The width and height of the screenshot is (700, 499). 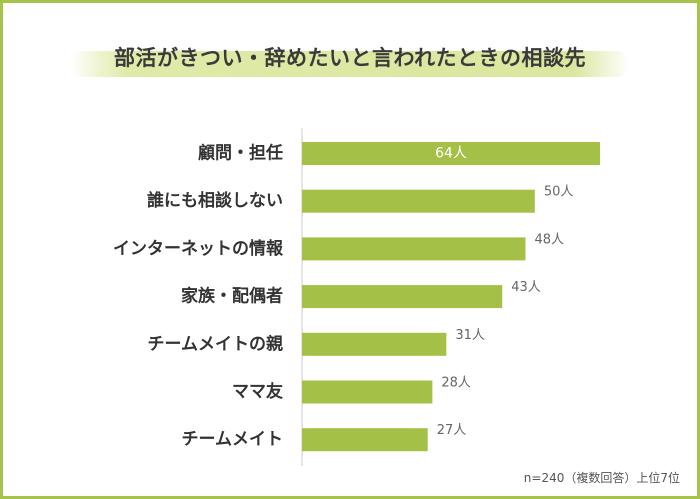 What do you see at coordinates (550, 239) in the screenshot?
I see `value-label-2: 48人` at bounding box center [550, 239].